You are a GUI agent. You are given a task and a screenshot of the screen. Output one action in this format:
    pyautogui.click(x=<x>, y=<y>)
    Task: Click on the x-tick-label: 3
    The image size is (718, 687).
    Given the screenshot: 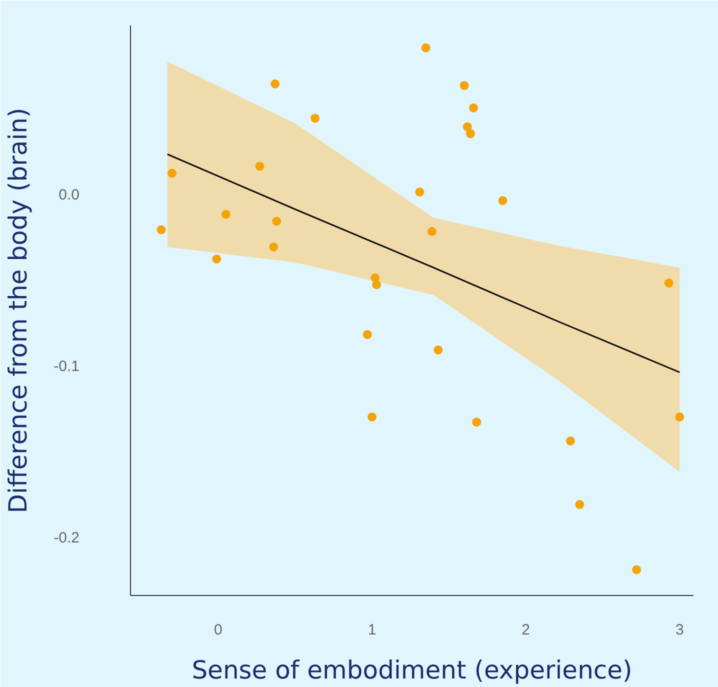 What is the action you would take?
    pyautogui.click(x=679, y=630)
    